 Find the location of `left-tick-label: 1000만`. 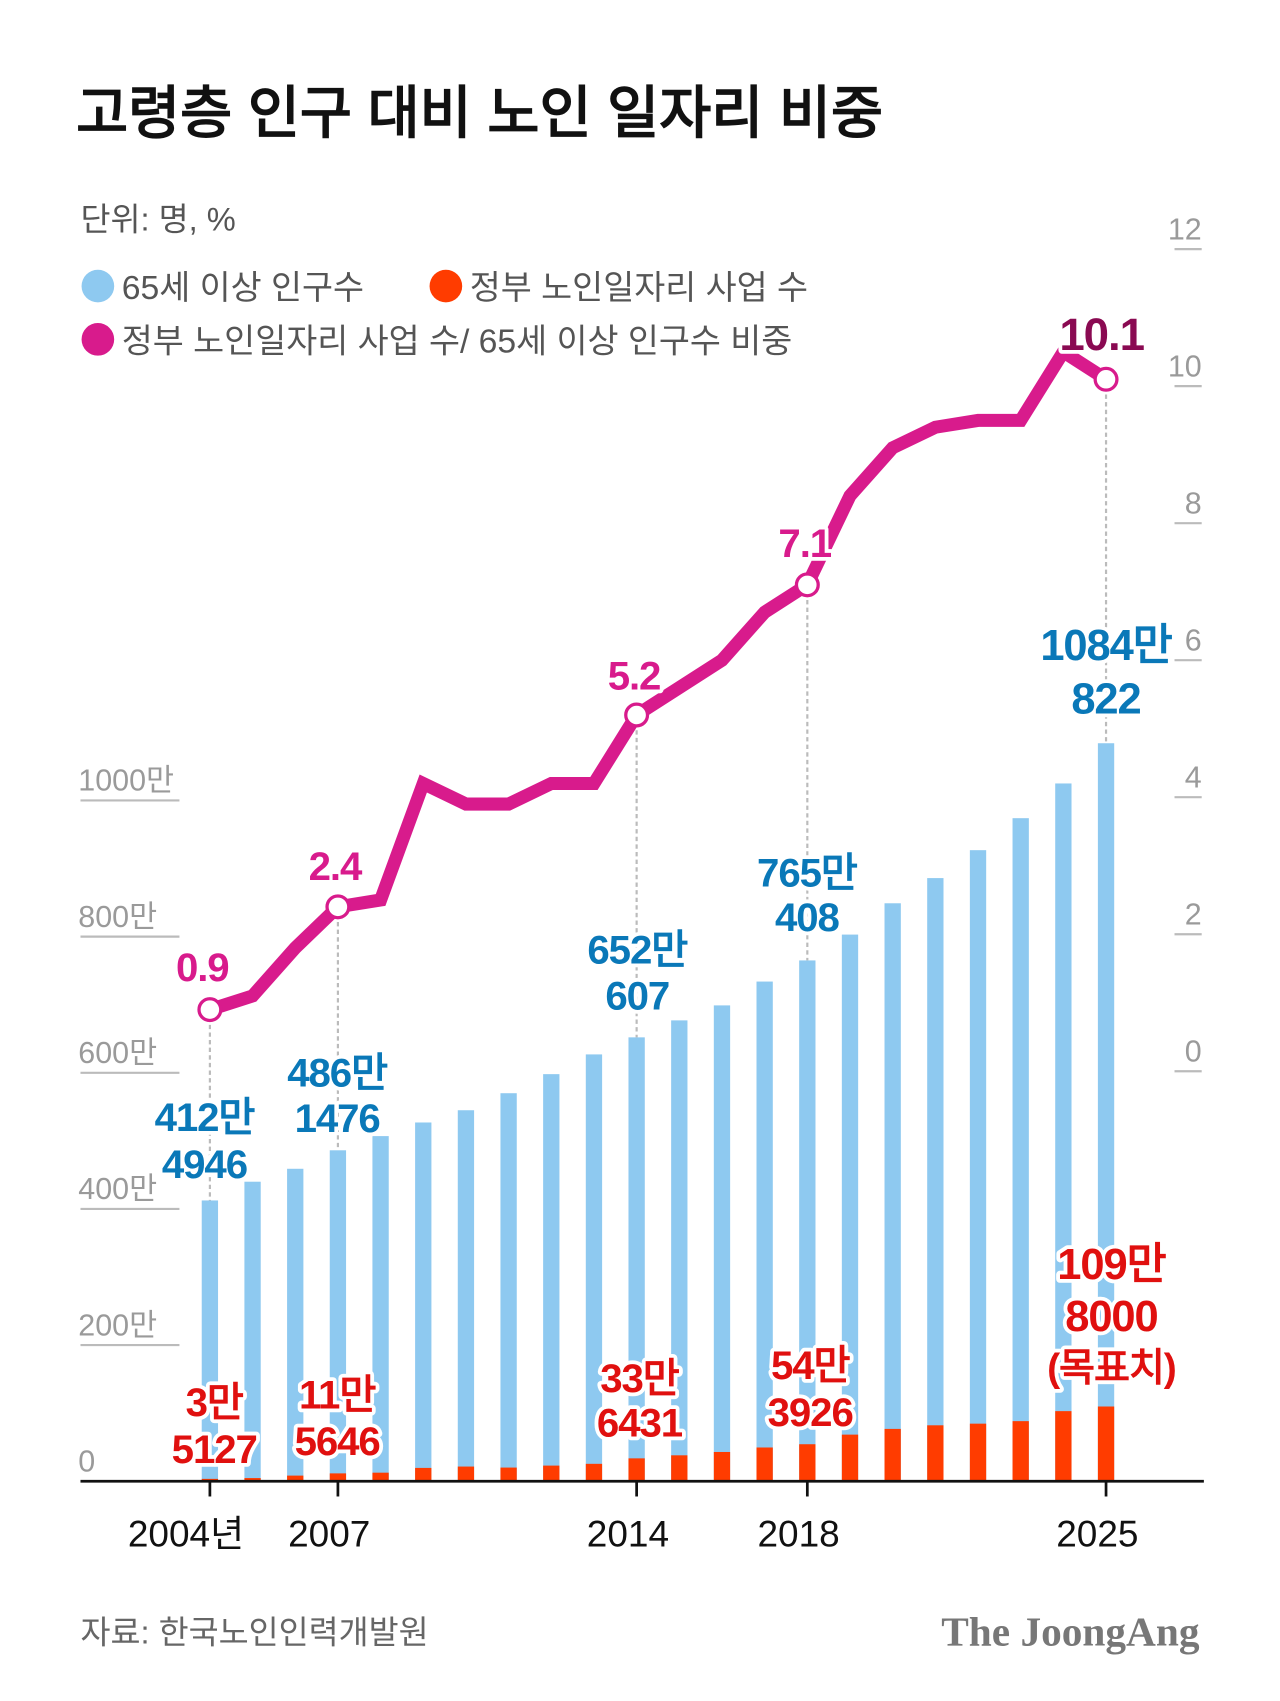

left-tick-label: 1000만 is located at coordinates (126, 781).